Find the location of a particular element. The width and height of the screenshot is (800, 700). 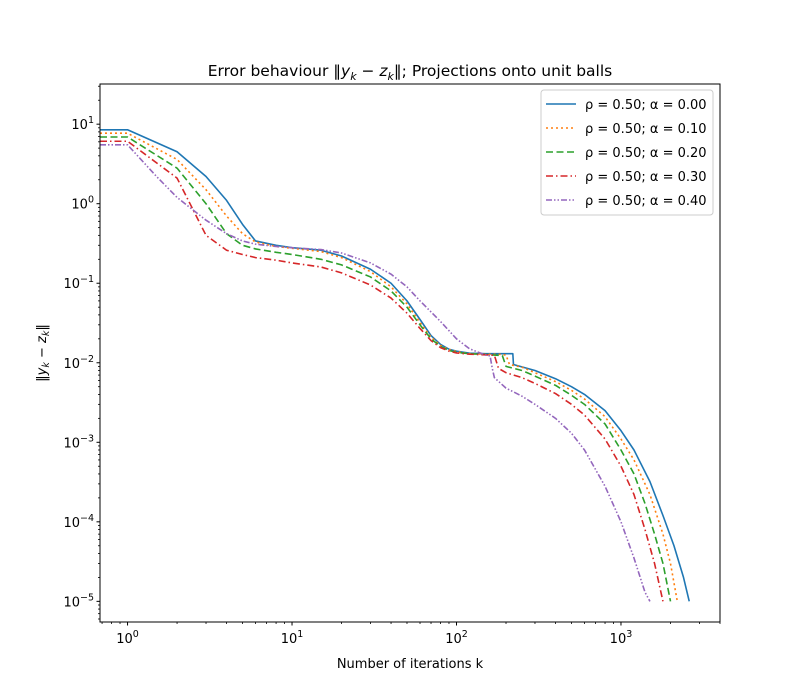

x-tick-label: 10⁰ is located at coordinates (127, 638).